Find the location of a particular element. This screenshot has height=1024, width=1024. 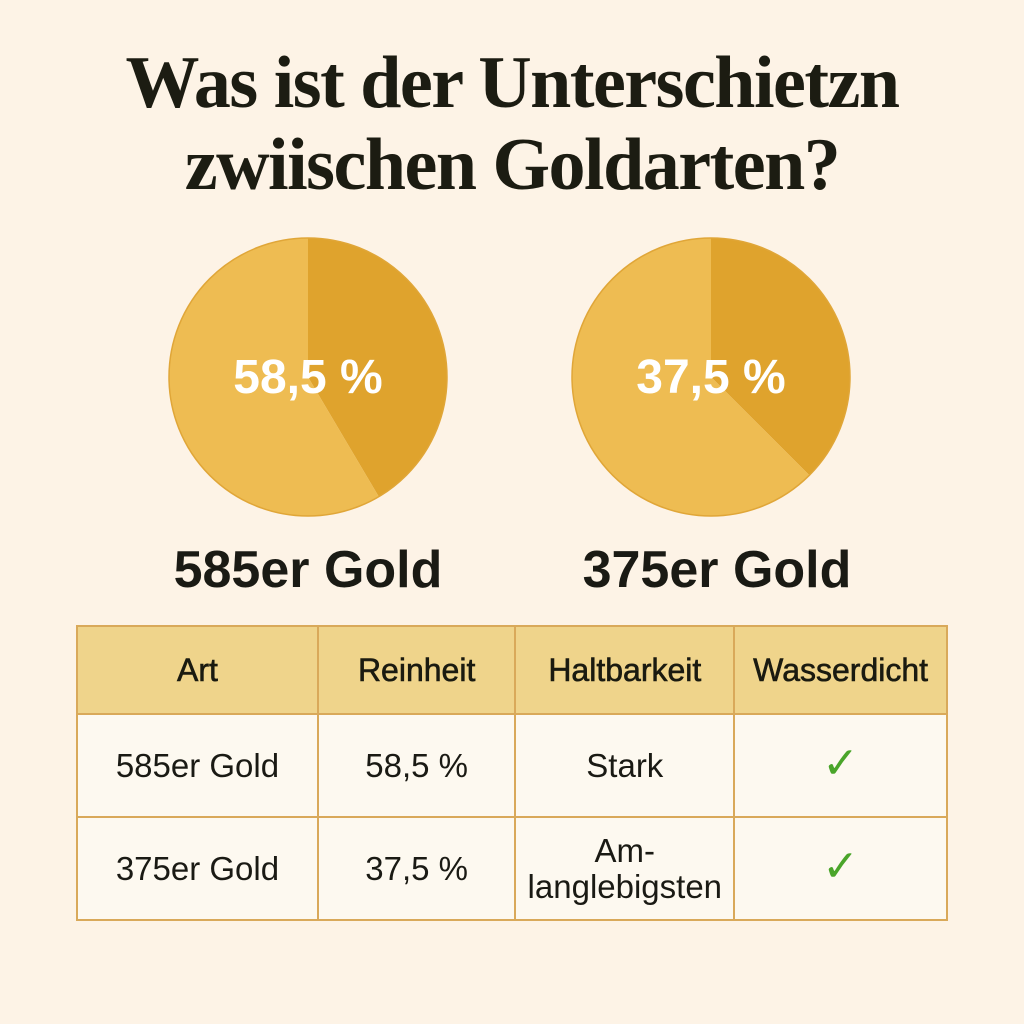

table-header-row: Art Reinheit Haltbarkeit Wasserdicht is located at coordinates (512, 670).